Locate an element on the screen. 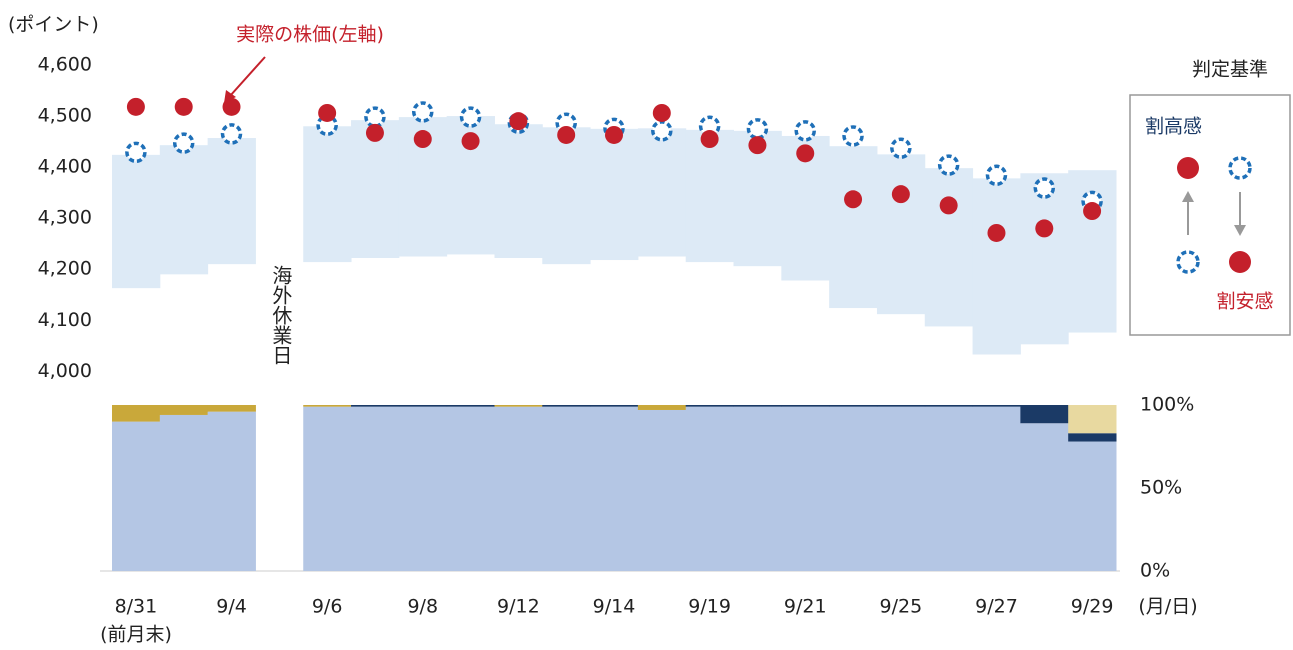 The height and width of the screenshot is (650, 1293). annotation: 実際の株価(左軸) is located at coordinates (310, 35).